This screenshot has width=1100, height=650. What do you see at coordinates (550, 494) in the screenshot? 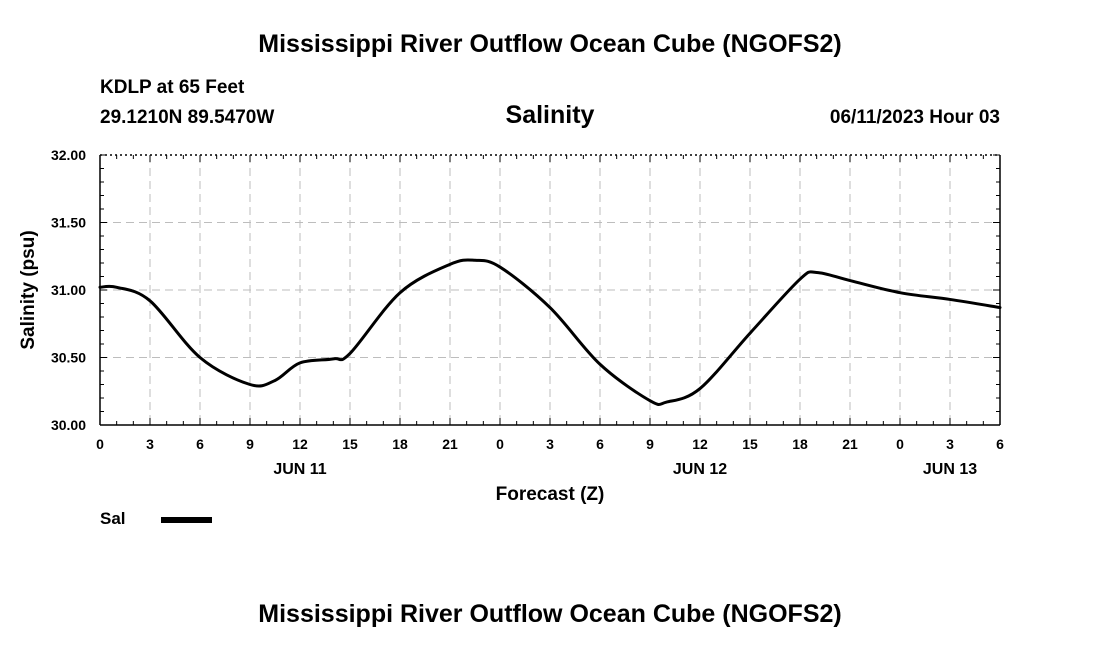
I see `x-axis-label: Forecast (Z)` at bounding box center [550, 494].